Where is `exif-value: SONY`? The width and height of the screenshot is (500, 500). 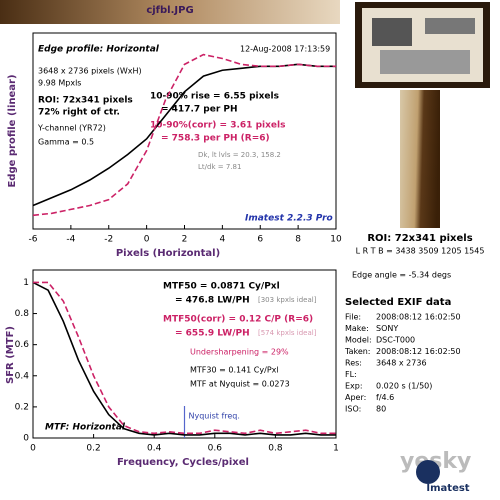
exif-value: SONY is located at coordinates (387, 328).